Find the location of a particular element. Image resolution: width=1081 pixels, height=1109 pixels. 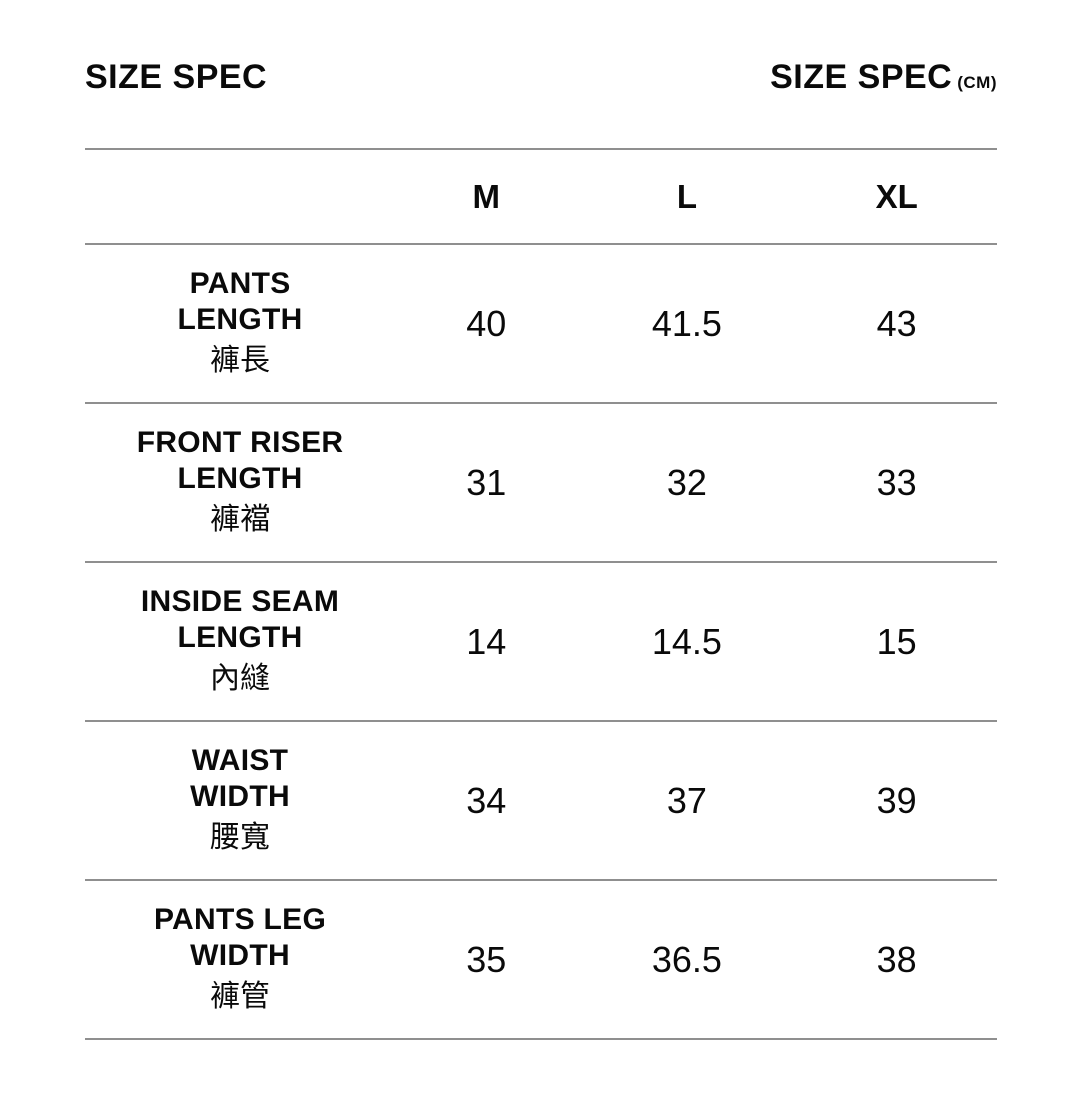

row-label-zh: 褲長 is located at coordinates (240, 360).